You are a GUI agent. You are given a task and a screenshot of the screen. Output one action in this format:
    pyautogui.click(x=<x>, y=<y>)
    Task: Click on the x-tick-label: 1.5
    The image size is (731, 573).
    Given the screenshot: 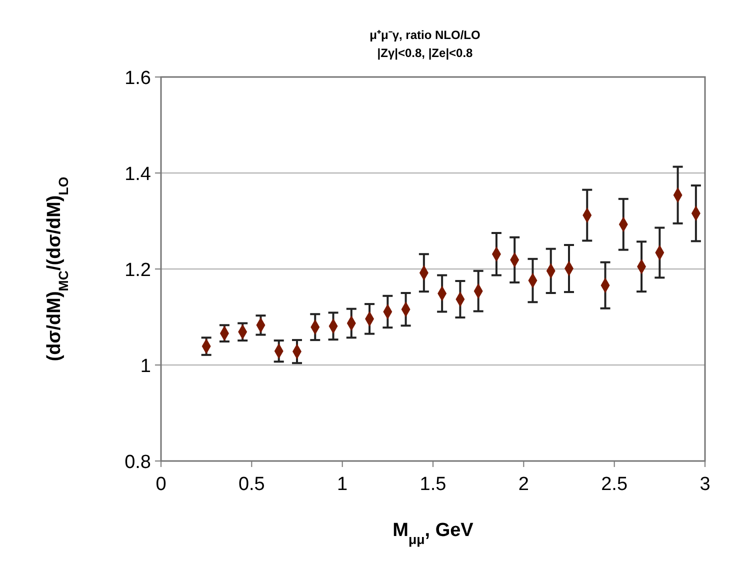 What is the action you would take?
    pyautogui.click(x=433, y=484)
    